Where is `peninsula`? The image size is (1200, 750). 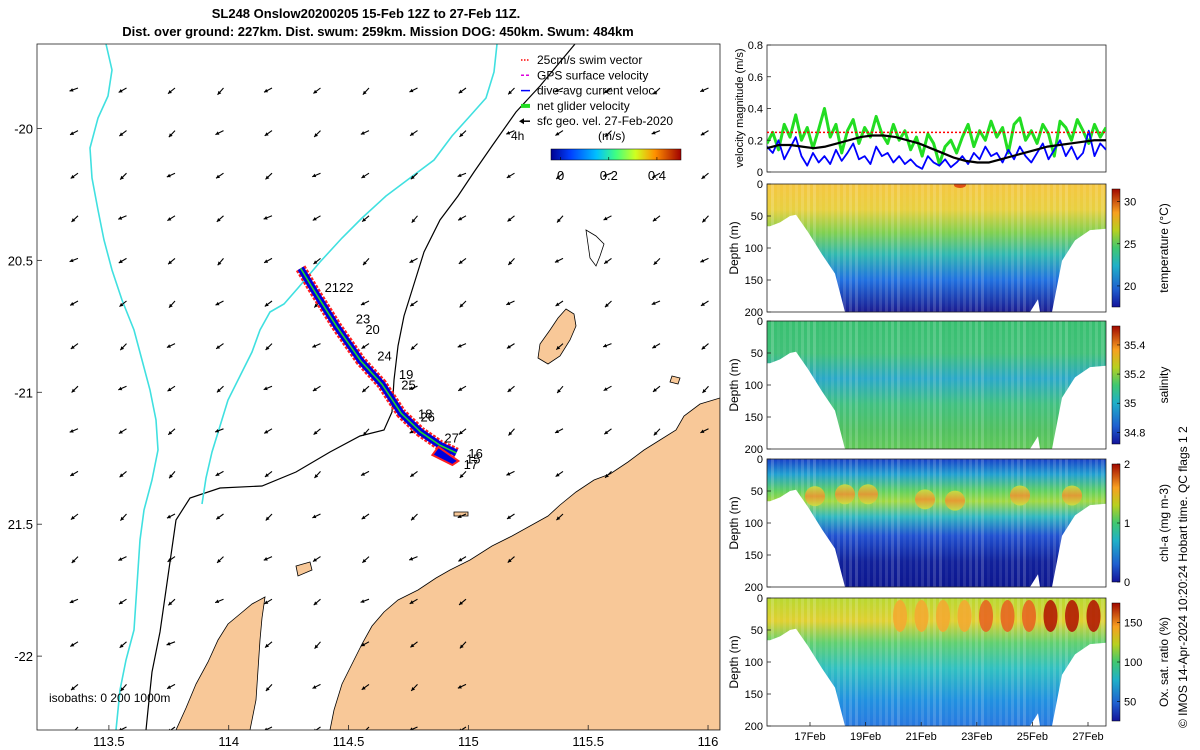 peninsula is located at coordinates (220, 663).